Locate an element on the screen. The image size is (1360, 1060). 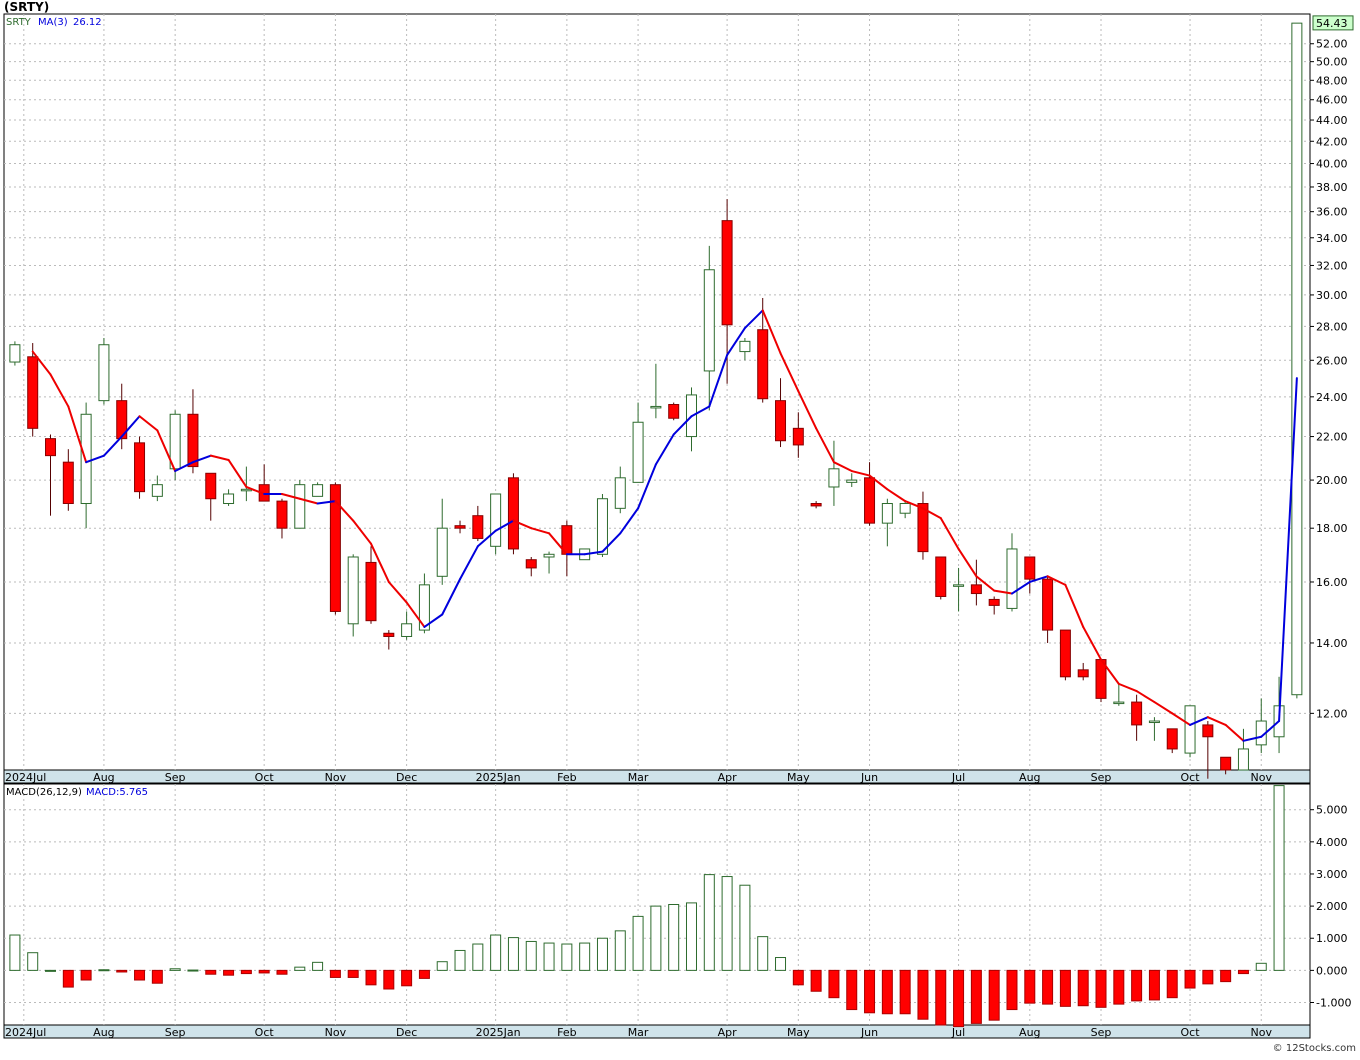
price-x-tick-label: Sep is located at coordinates (1101, 777).